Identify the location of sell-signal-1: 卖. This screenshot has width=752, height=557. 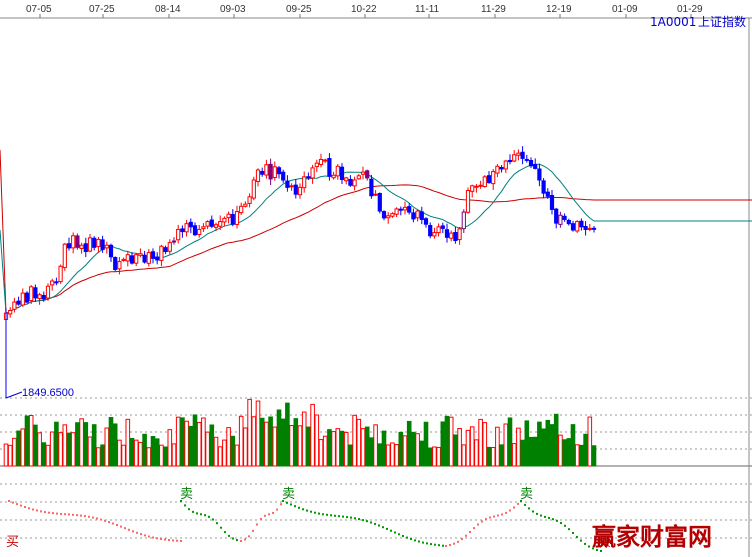
(186, 494).